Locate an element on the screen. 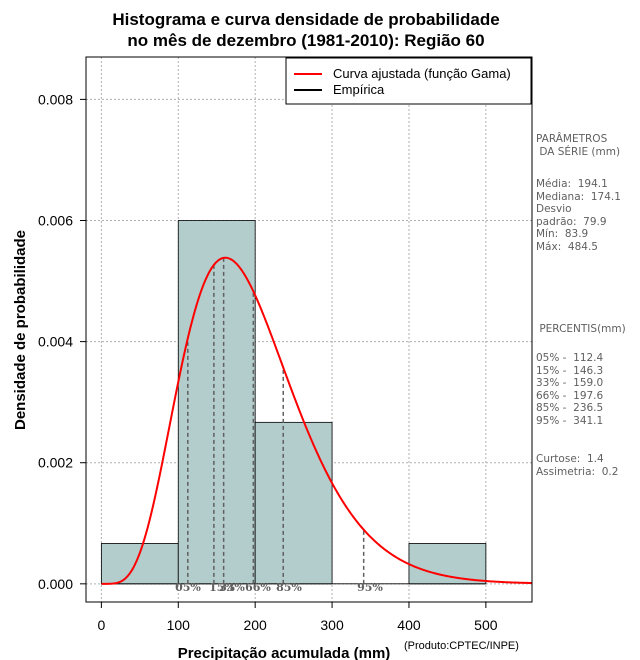 Image resolution: width=640 pixels, height=660 pixels. percentile-label: 05% is located at coordinates (188, 587).